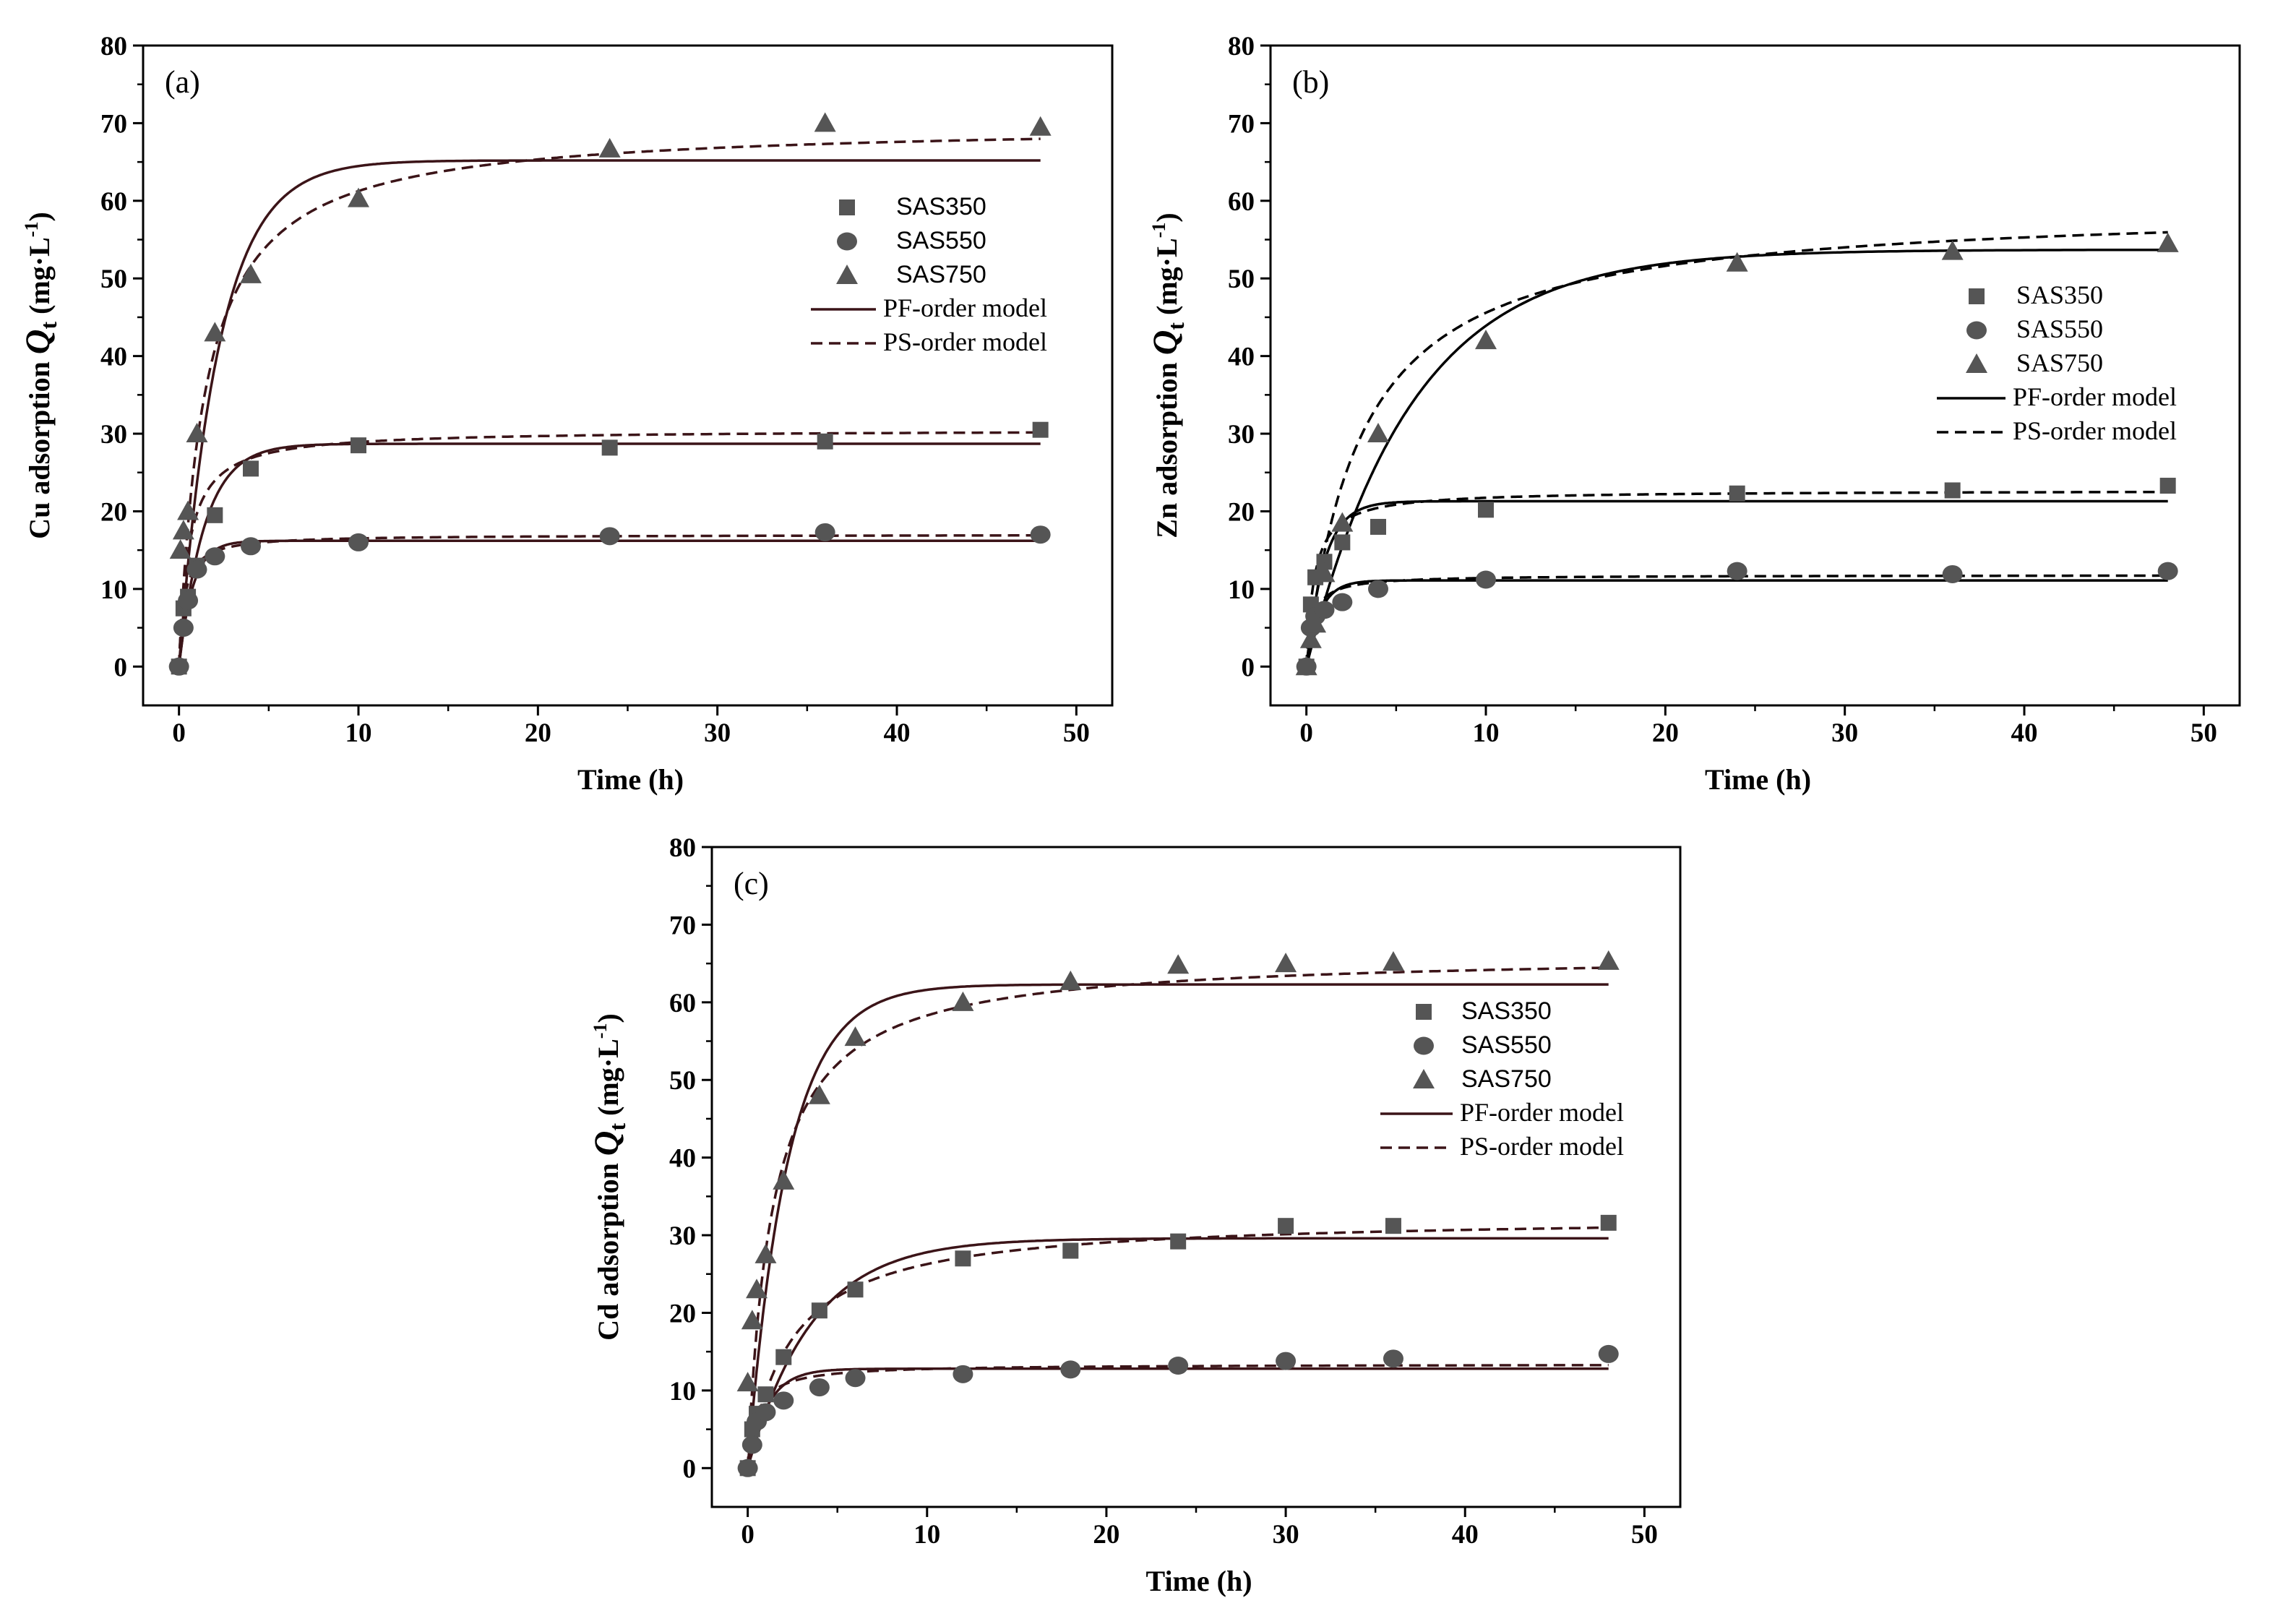 Image resolution: width=2270 pixels, height=1624 pixels. Describe the element at coordinates (2059, 294) in the screenshot. I see `legend-label-sas350: SAS350` at that location.